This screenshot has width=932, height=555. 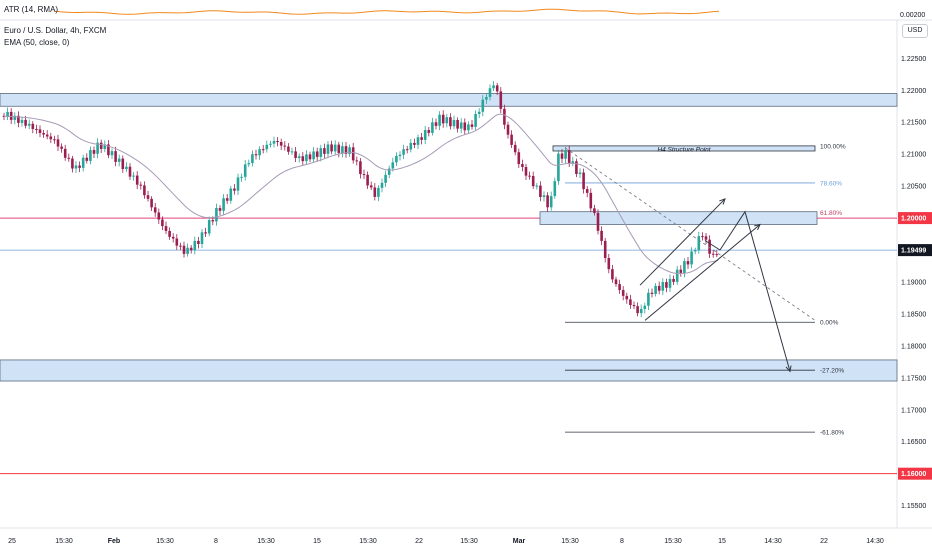 I want to click on time-tick-label: 15, so click(x=317, y=541).